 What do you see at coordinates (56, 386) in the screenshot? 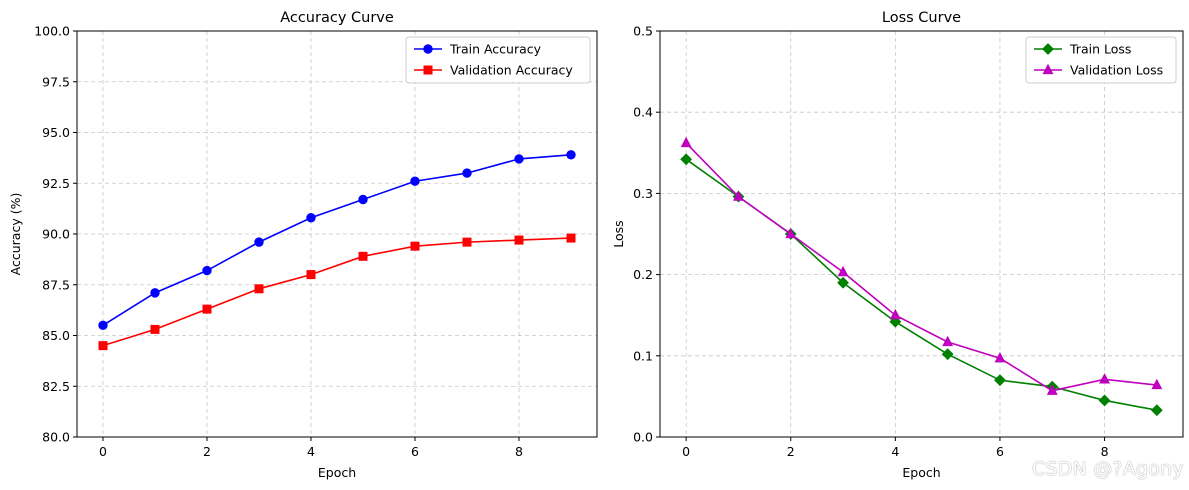
I see `acc-y-tick-label: 82.5` at bounding box center [56, 386].